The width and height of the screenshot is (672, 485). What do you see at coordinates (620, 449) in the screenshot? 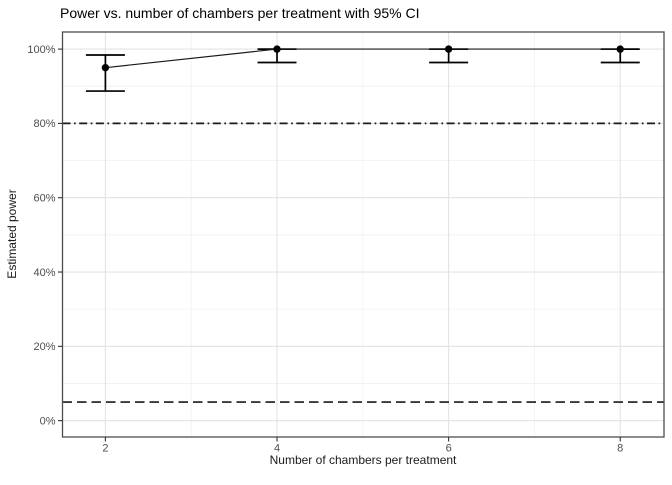
I see `x-tick-label: 8` at bounding box center [620, 449].